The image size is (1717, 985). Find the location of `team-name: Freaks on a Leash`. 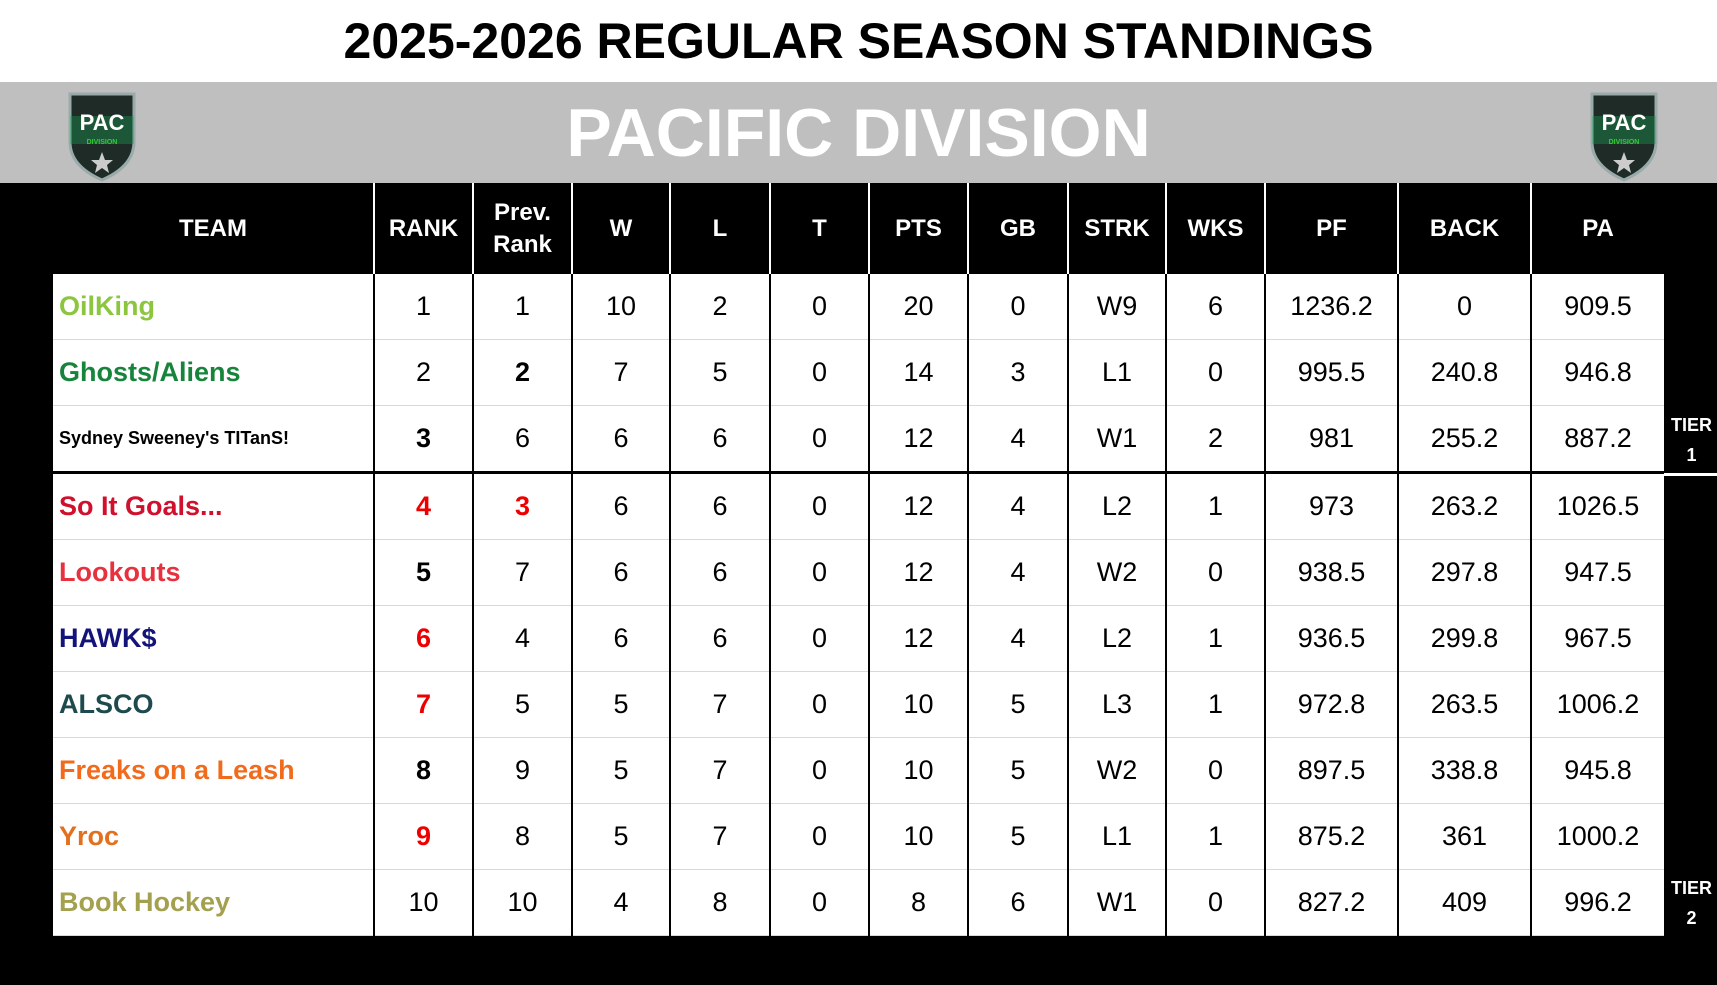

team-name: Freaks on a Leash is located at coordinates (213, 770).